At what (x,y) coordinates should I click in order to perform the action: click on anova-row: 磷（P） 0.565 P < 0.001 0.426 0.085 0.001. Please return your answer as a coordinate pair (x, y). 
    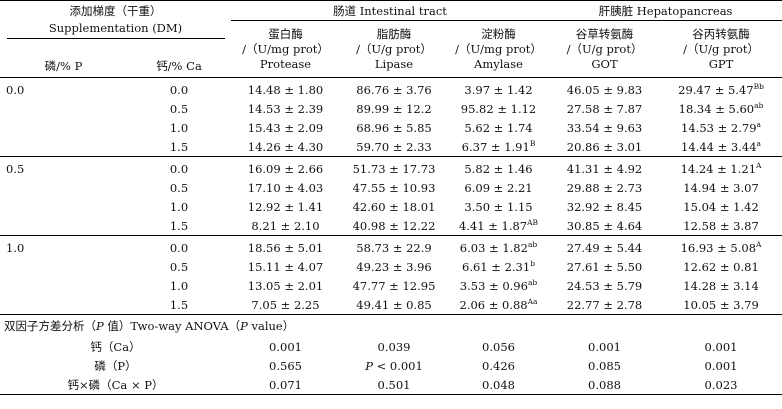
    Looking at the image, I should click on (391, 365).